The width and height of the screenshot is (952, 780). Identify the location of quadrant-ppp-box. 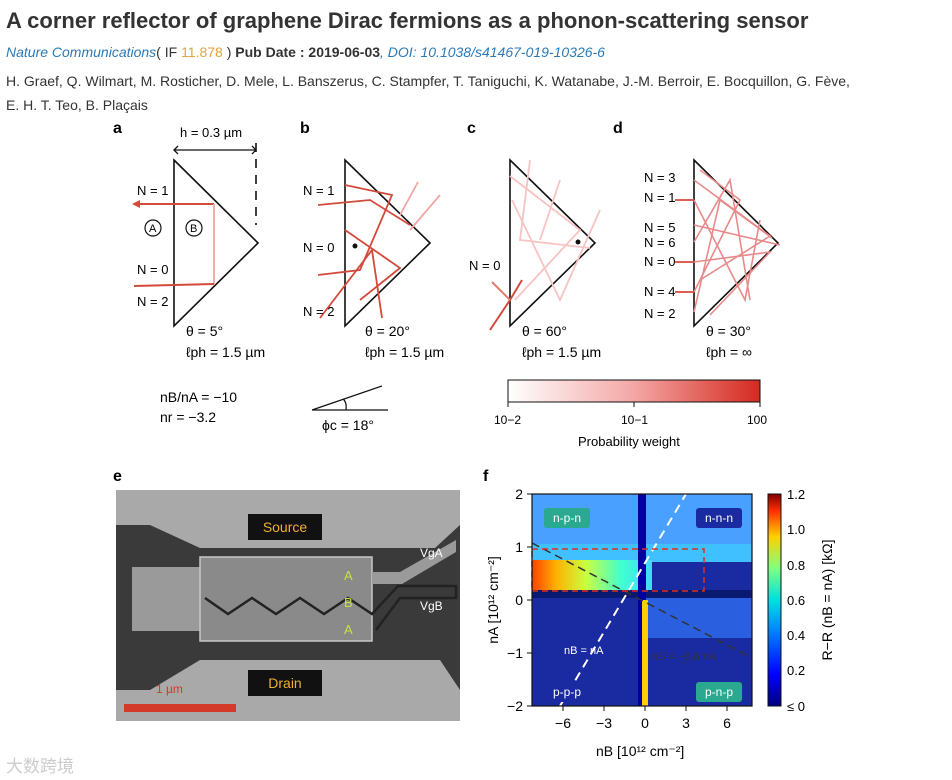
(567, 692).